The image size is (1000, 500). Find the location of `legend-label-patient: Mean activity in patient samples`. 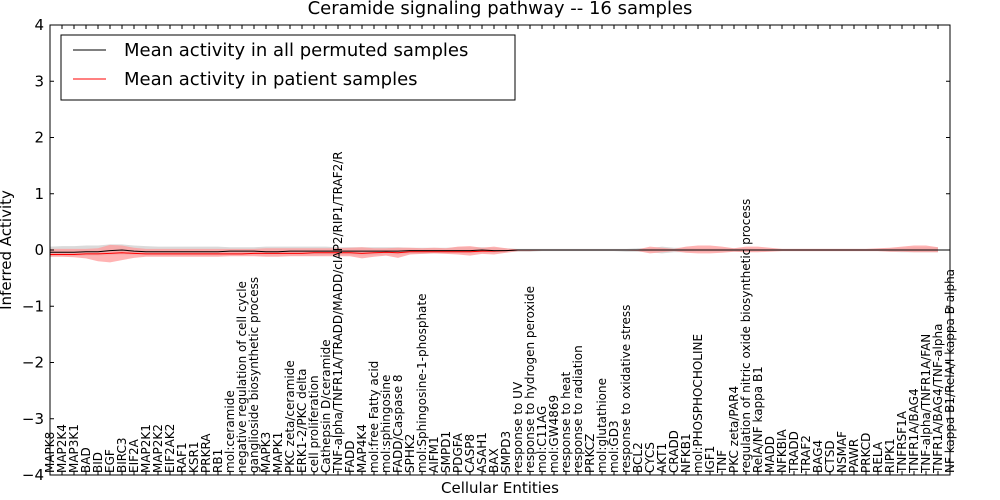

legend-label-patient: Mean activity in patient samples is located at coordinates (271, 79).